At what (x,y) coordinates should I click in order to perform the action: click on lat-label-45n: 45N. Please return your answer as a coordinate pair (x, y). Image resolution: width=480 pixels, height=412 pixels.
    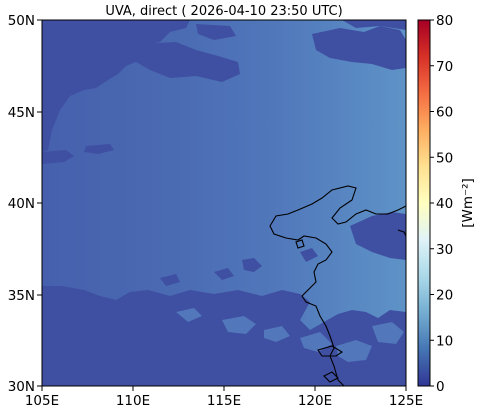
    Looking at the image, I should click on (21, 113).